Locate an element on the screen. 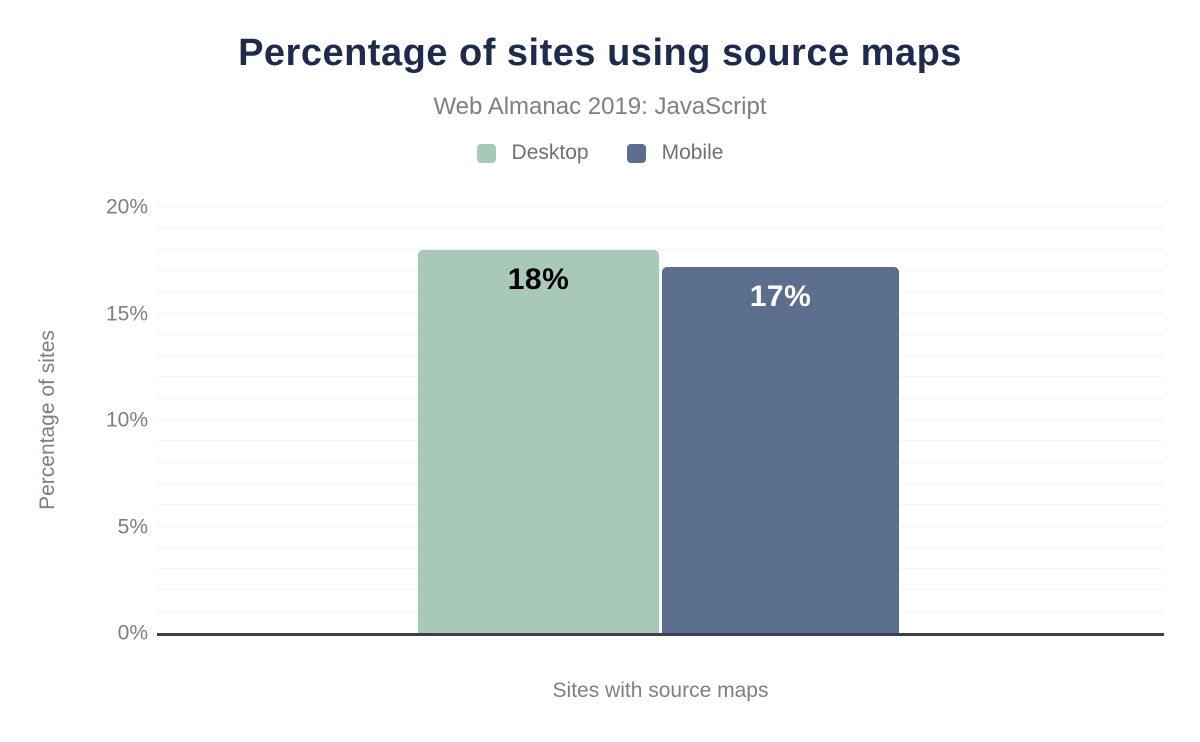 The width and height of the screenshot is (1200, 742). desktop-color-swatch-icon is located at coordinates (486, 153).